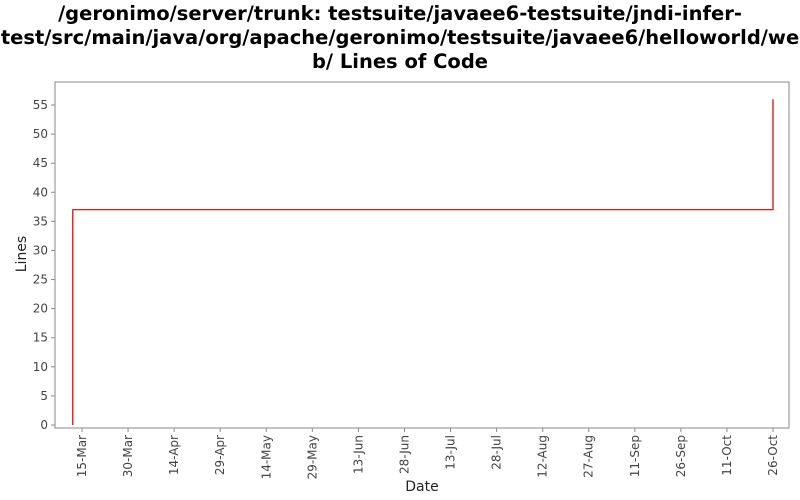 The height and width of the screenshot is (500, 800). Describe the element at coordinates (82, 456) in the screenshot. I see `x-tick-label: 15-Mar` at that location.